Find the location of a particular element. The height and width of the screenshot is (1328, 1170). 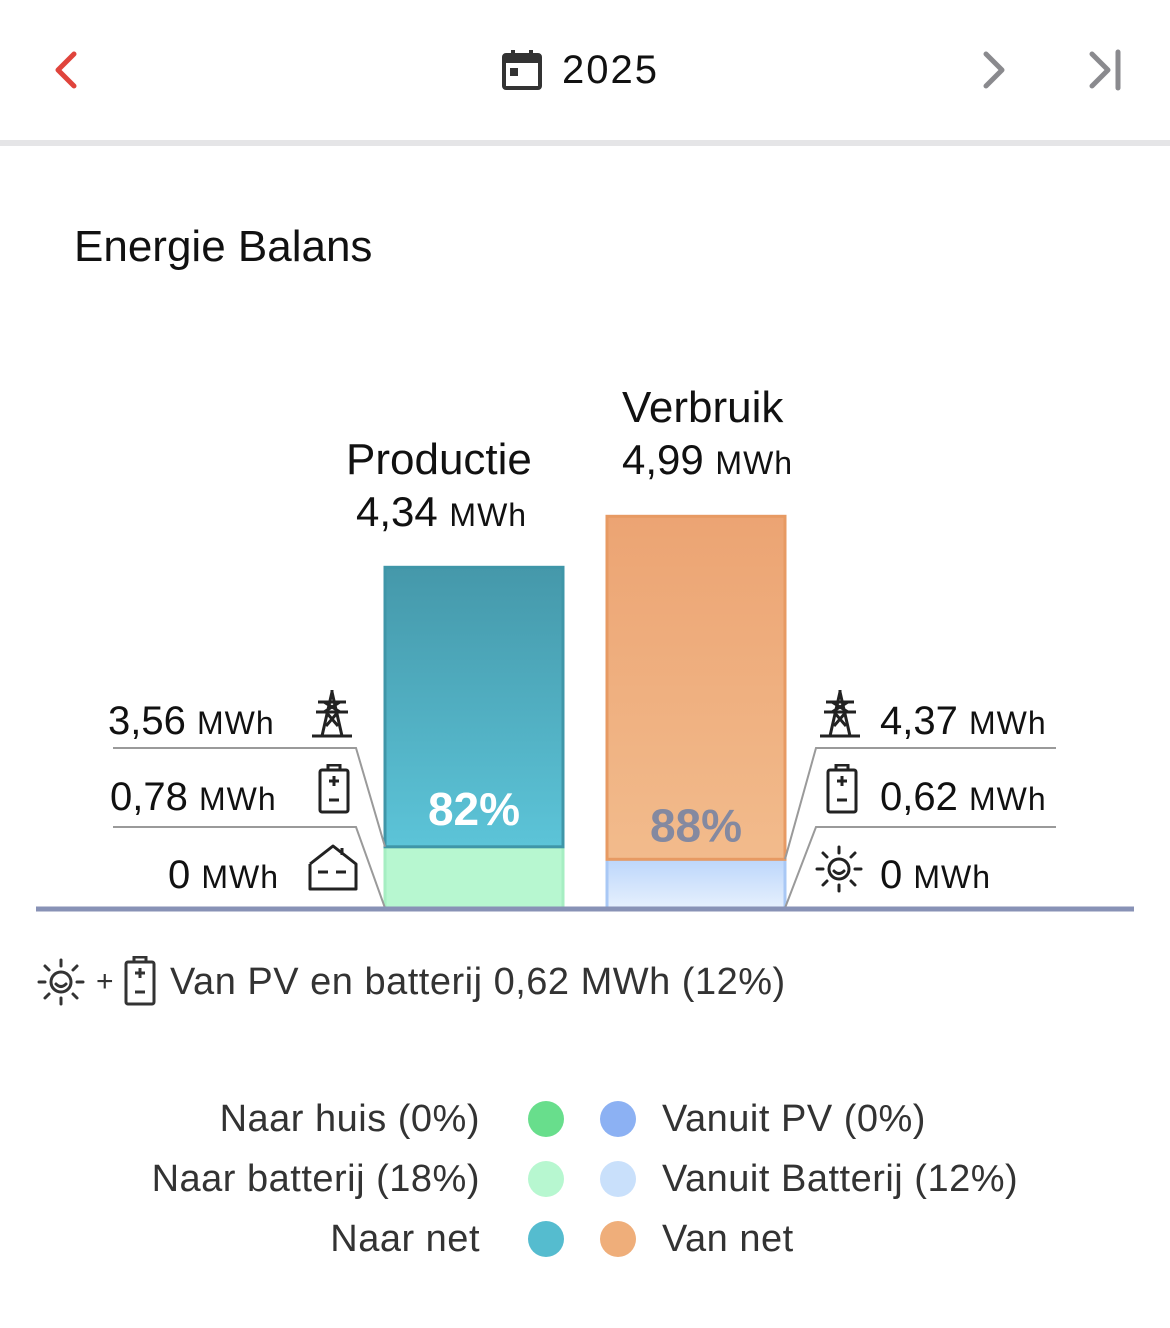

consumption-from-pv-number: 0 is located at coordinates (891, 875).